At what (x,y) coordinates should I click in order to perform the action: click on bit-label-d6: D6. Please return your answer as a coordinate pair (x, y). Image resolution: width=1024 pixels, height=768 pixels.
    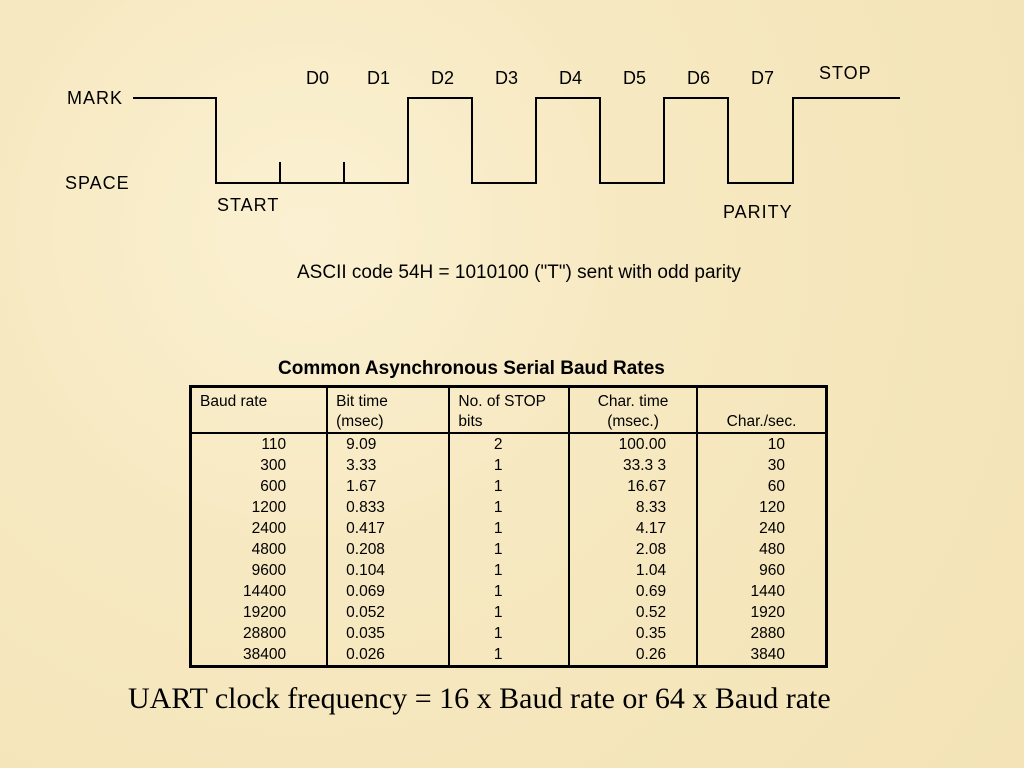
    Looking at the image, I should click on (699, 78).